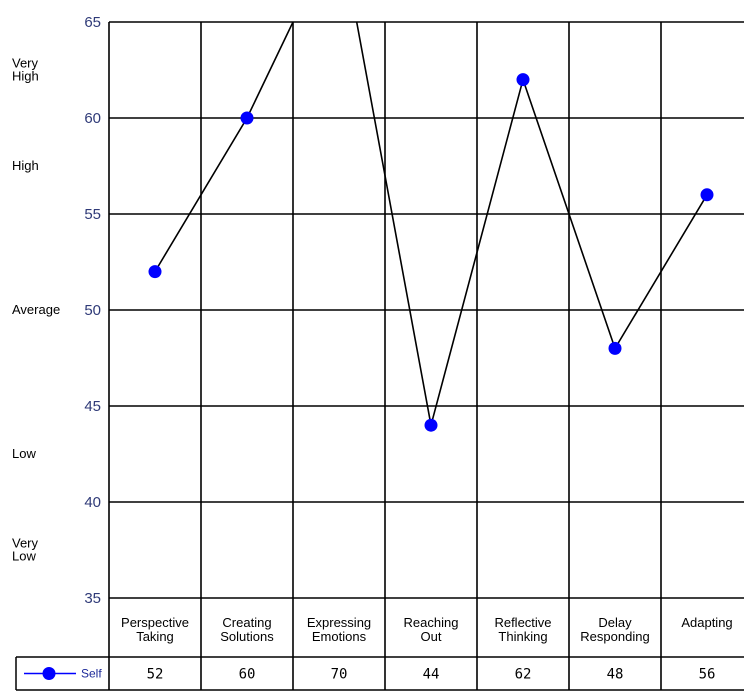 This screenshot has width=744, height=692. Describe the element at coordinates (523, 675) in the screenshot. I see `value-label: 62` at that location.